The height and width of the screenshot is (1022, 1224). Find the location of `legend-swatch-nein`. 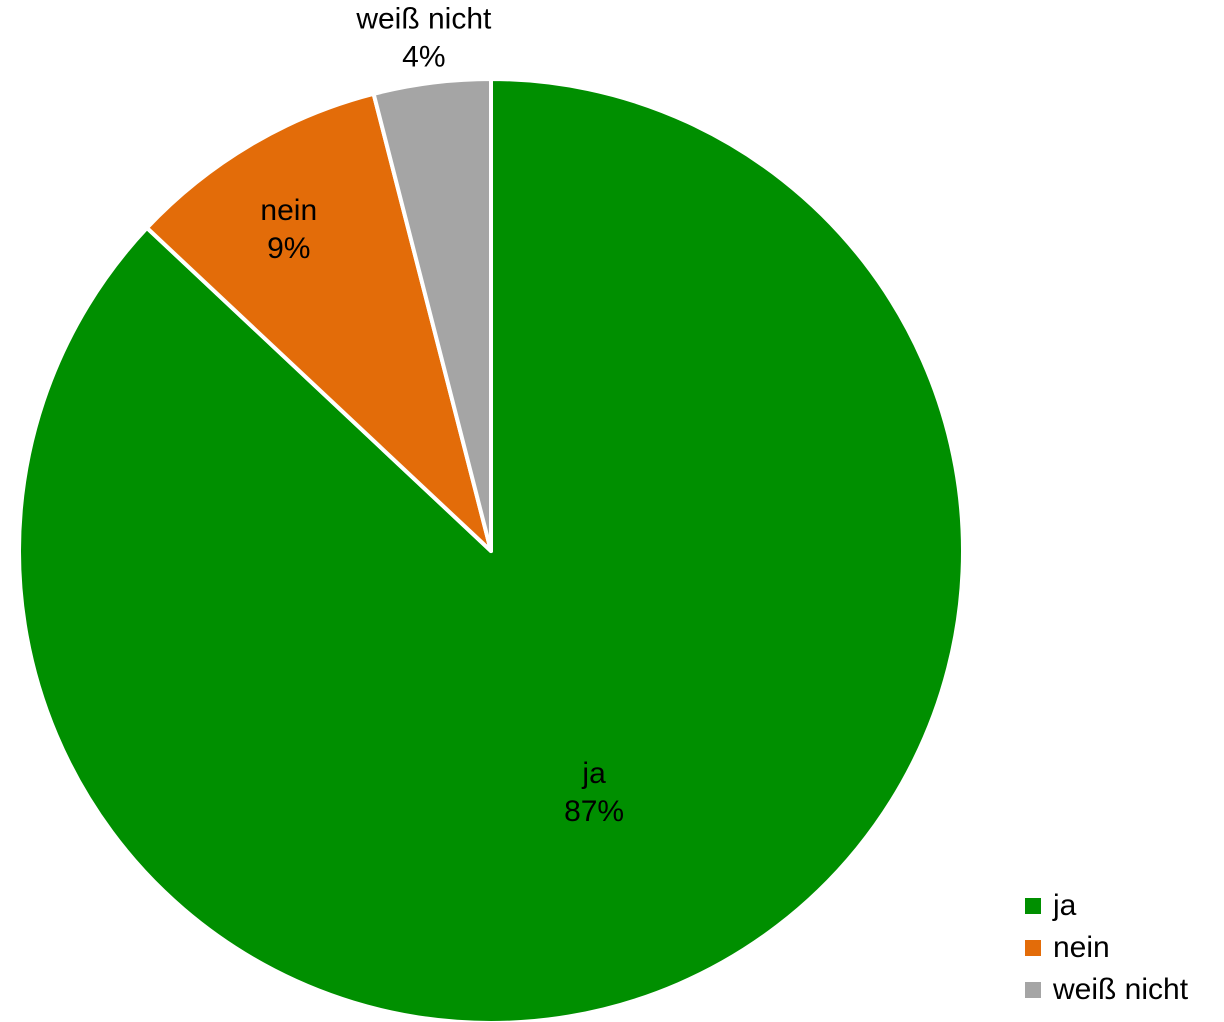

legend-swatch-nein is located at coordinates (1033, 948).